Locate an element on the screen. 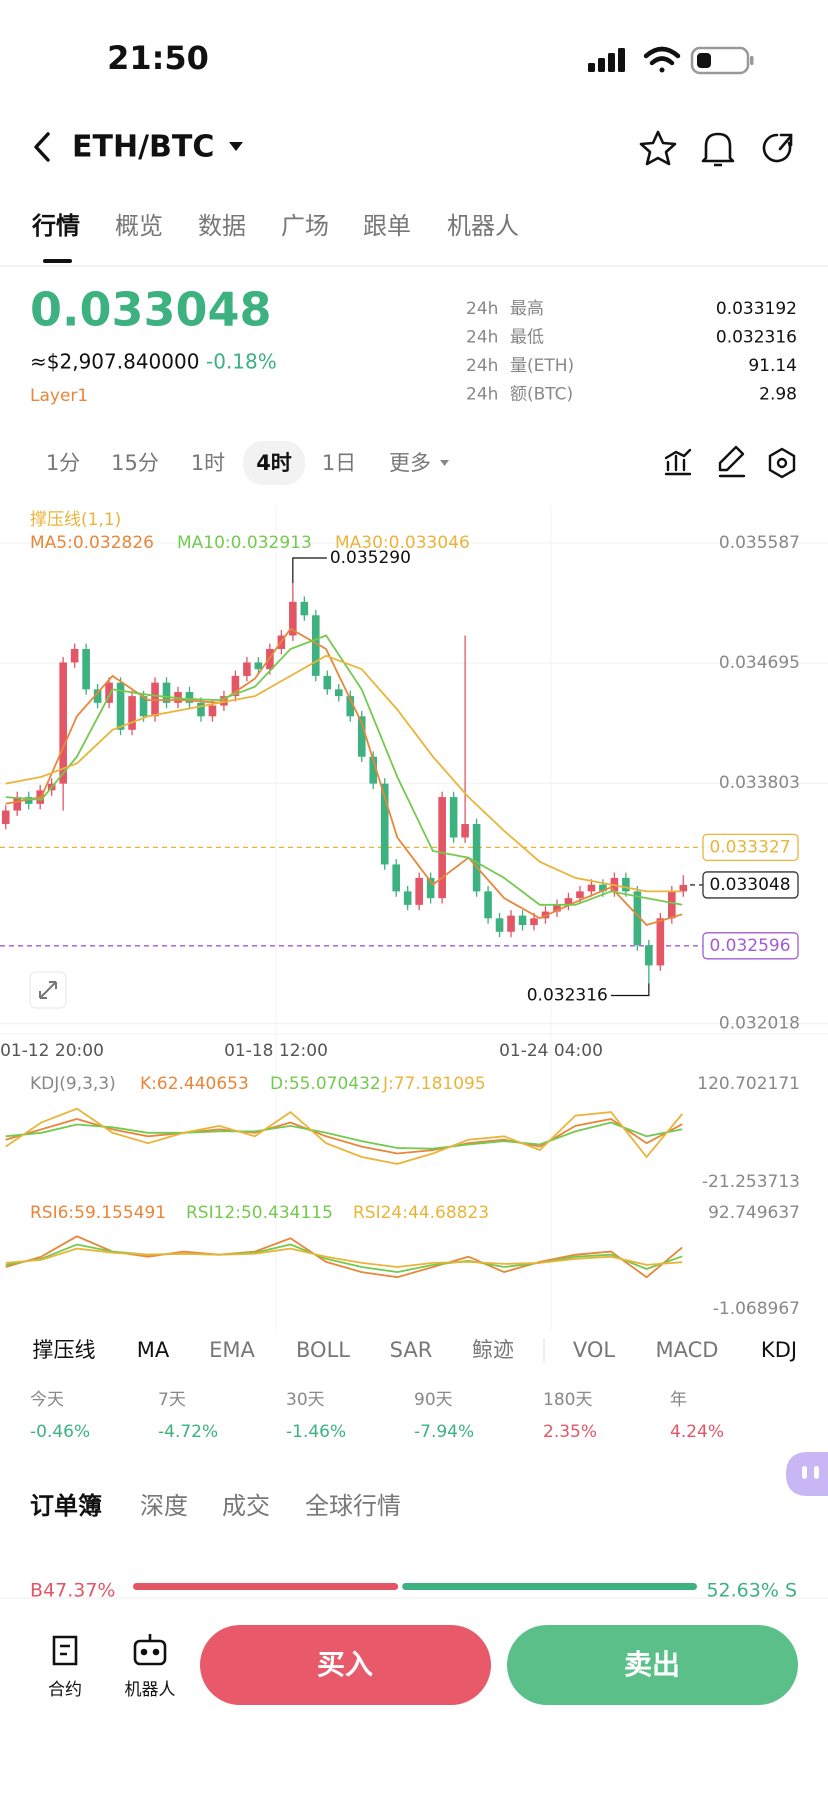 This screenshot has height=1800, width=828. nav-tab: 跟单 is located at coordinates (387, 226).